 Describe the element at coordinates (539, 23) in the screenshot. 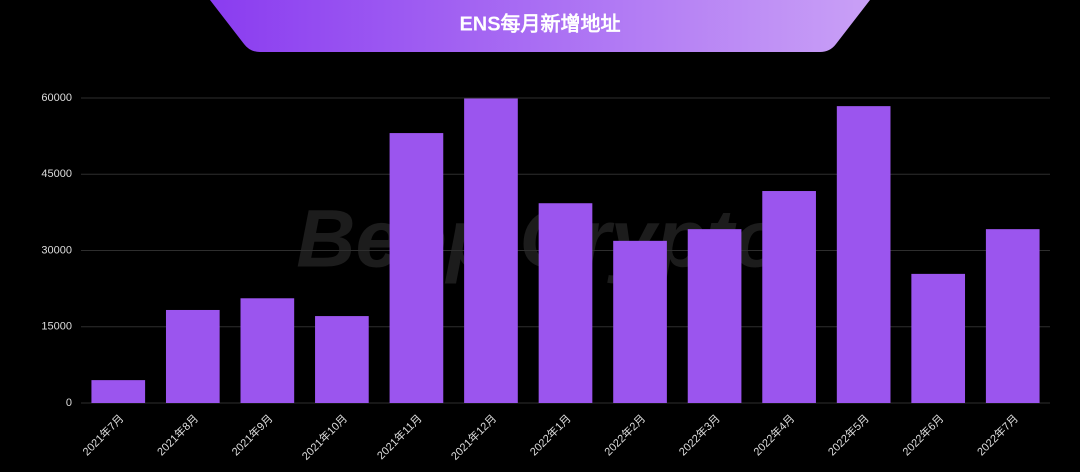

I see `chart-title: ENS每月新增地址` at that location.